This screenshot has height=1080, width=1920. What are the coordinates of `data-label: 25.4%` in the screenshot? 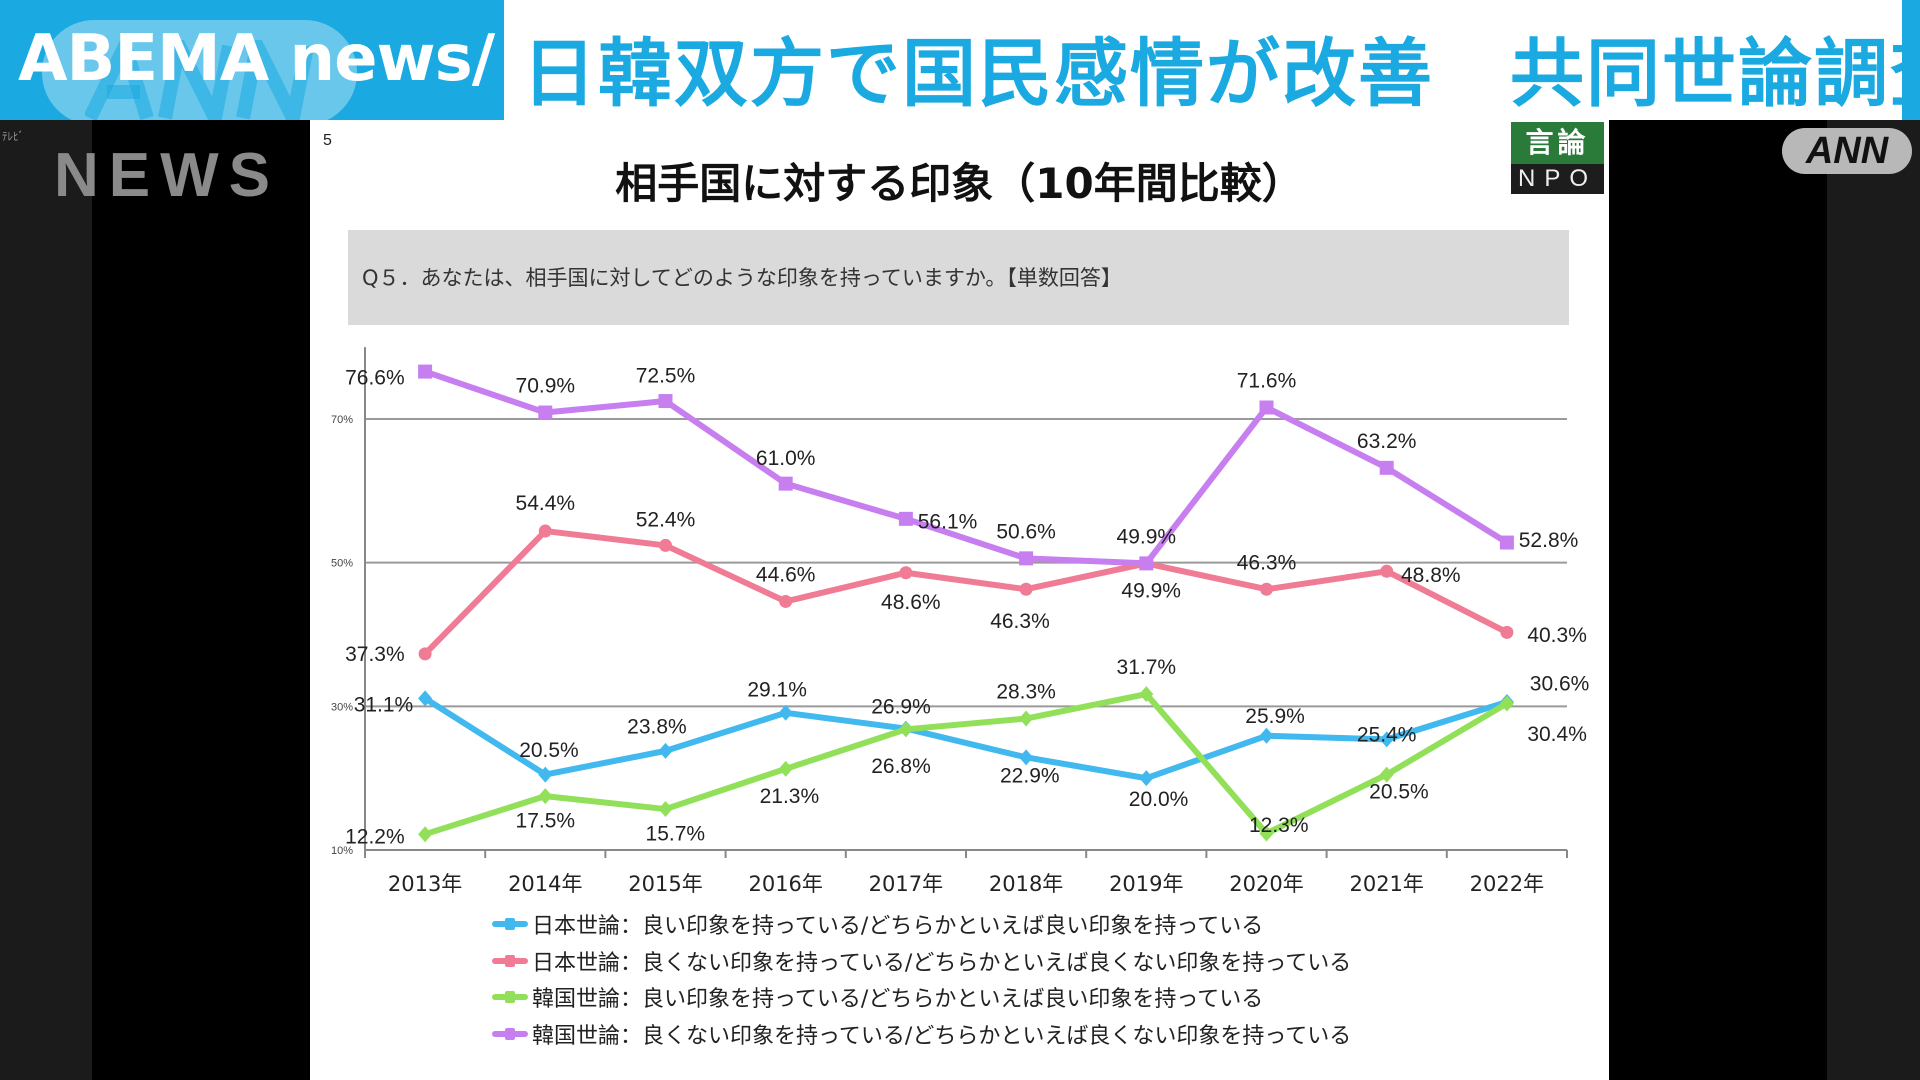 It's located at (1387, 734).